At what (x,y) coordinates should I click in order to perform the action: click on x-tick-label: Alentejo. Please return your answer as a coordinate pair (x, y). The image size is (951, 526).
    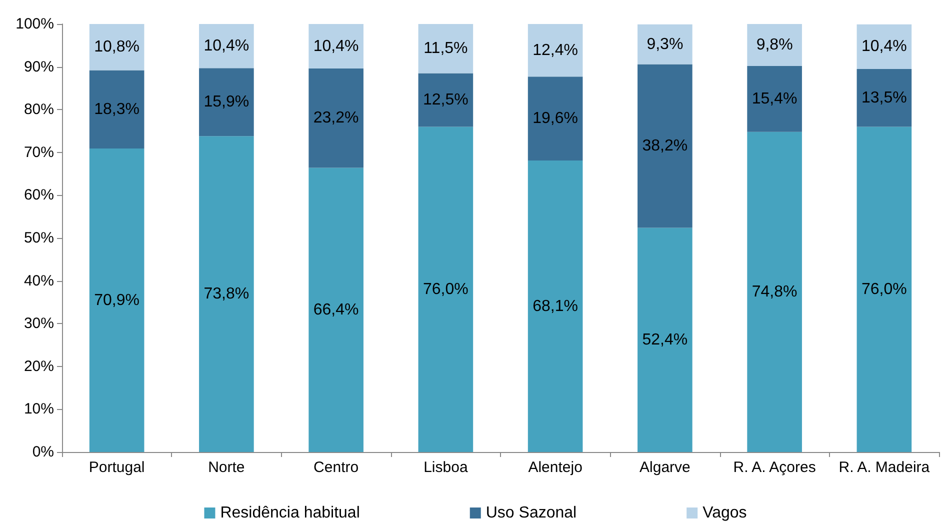
    Looking at the image, I should click on (555, 467).